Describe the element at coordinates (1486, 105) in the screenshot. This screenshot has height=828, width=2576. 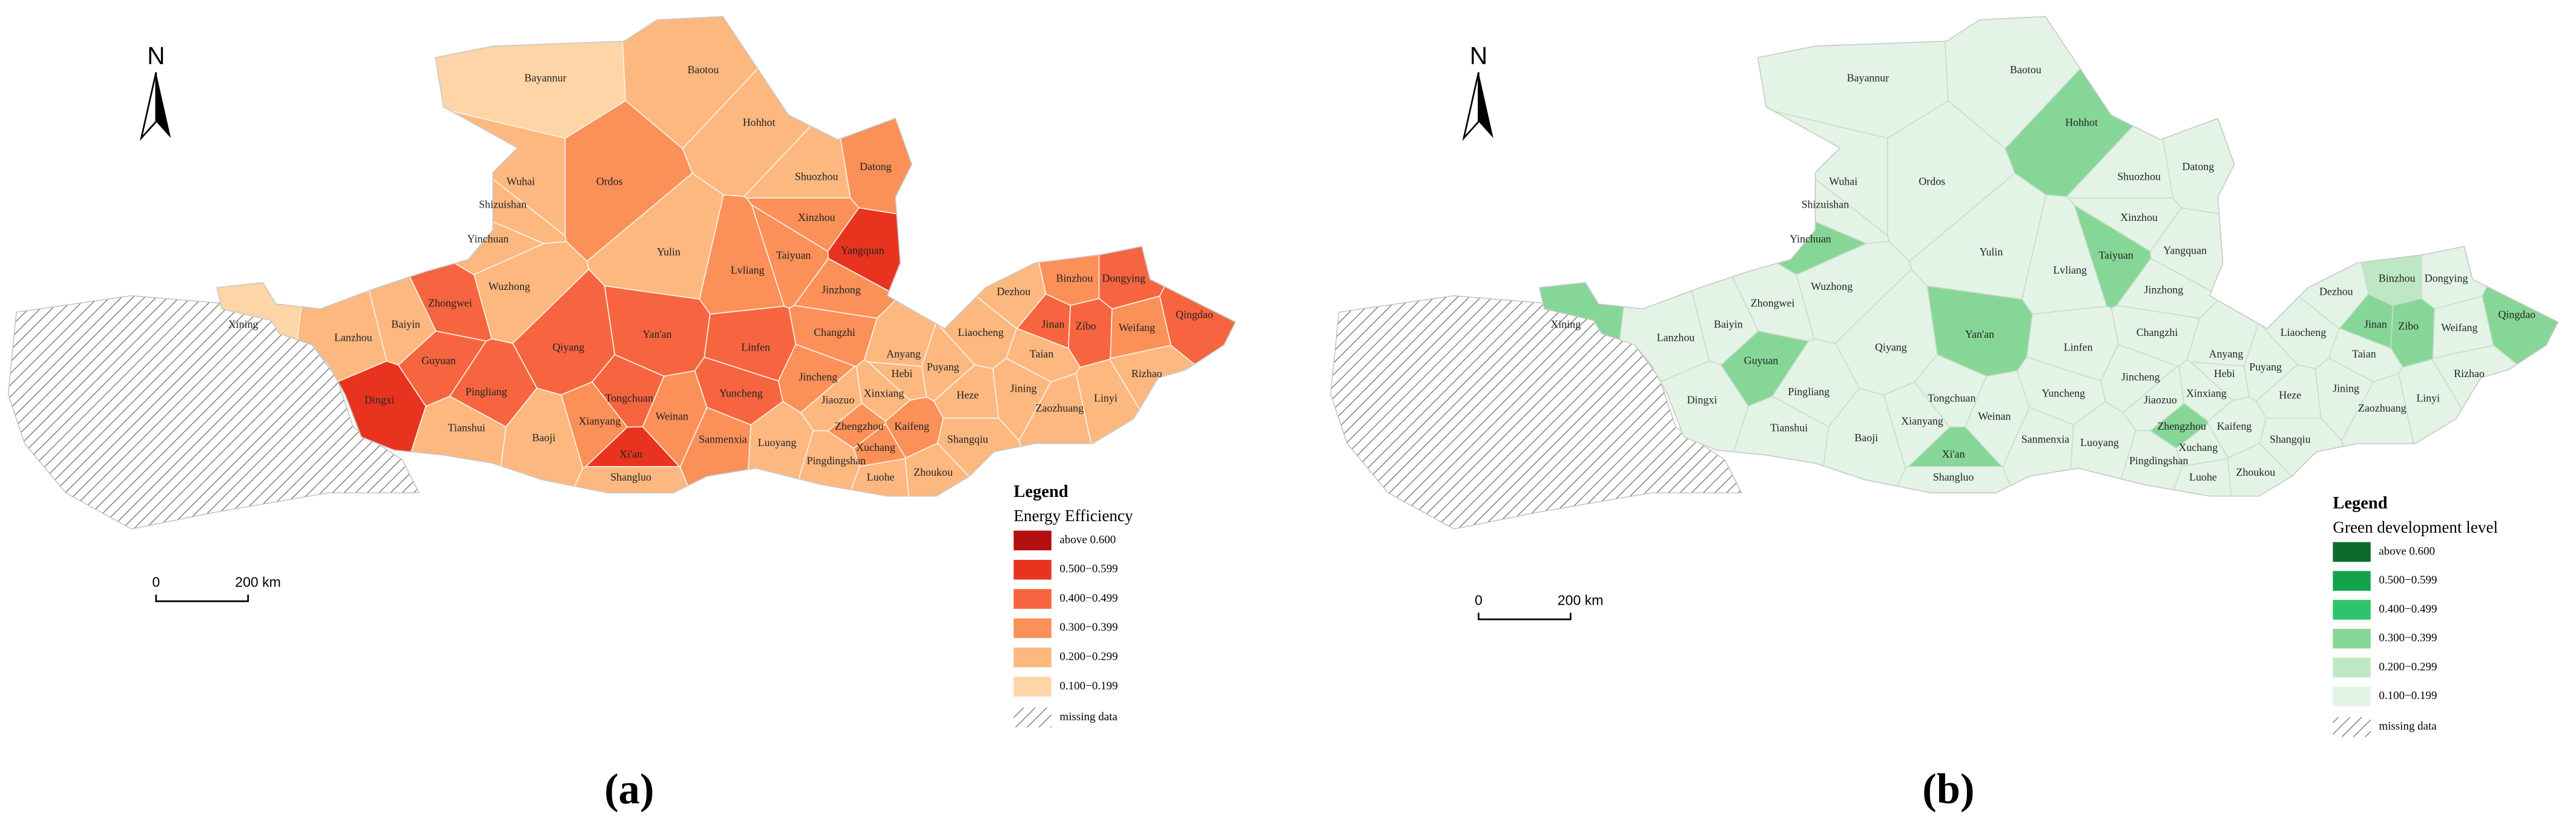
I see `north-arrow-right` at that location.